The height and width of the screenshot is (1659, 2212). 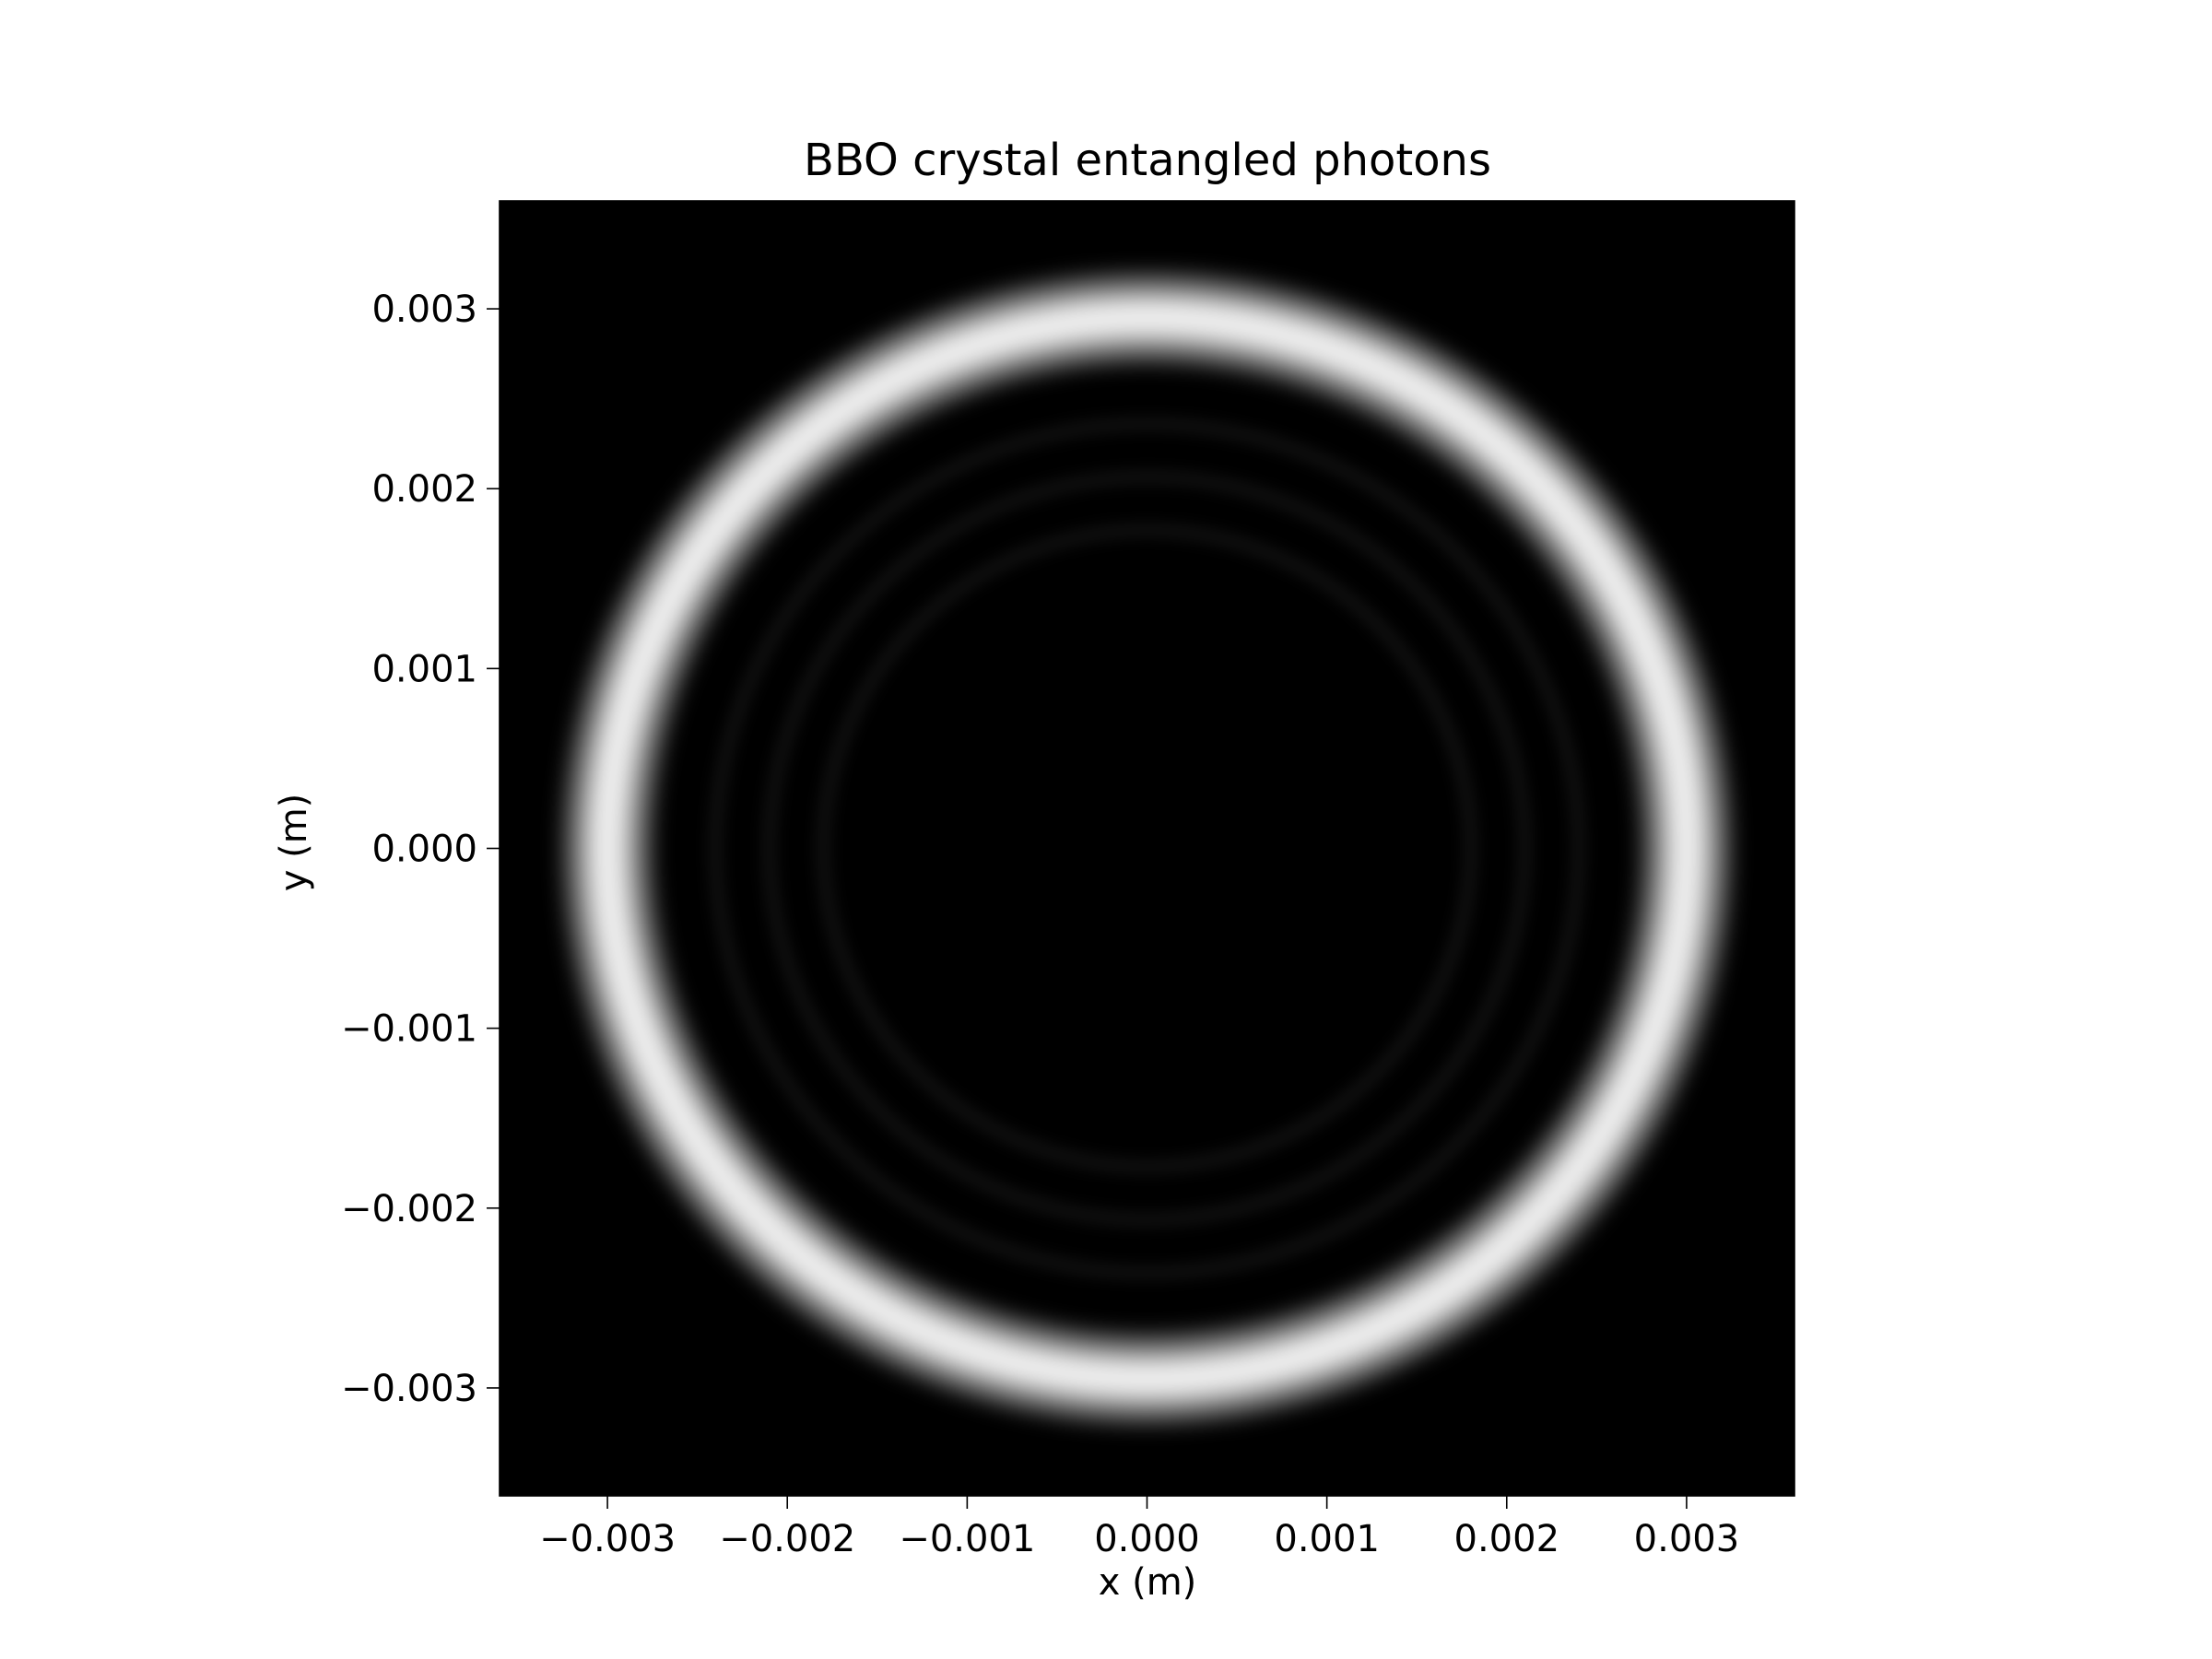 What do you see at coordinates (967, 1539) in the screenshot?
I see `x-tick-label: −0.001` at bounding box center [967, 1539].